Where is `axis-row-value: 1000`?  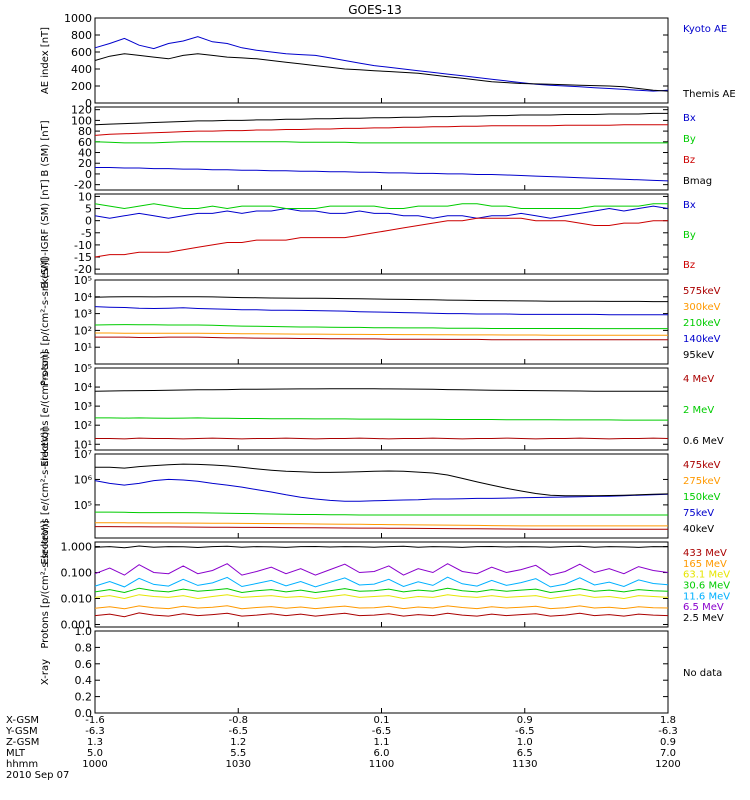 axis-row-value: 1000 is located at coordinates (94, 764).